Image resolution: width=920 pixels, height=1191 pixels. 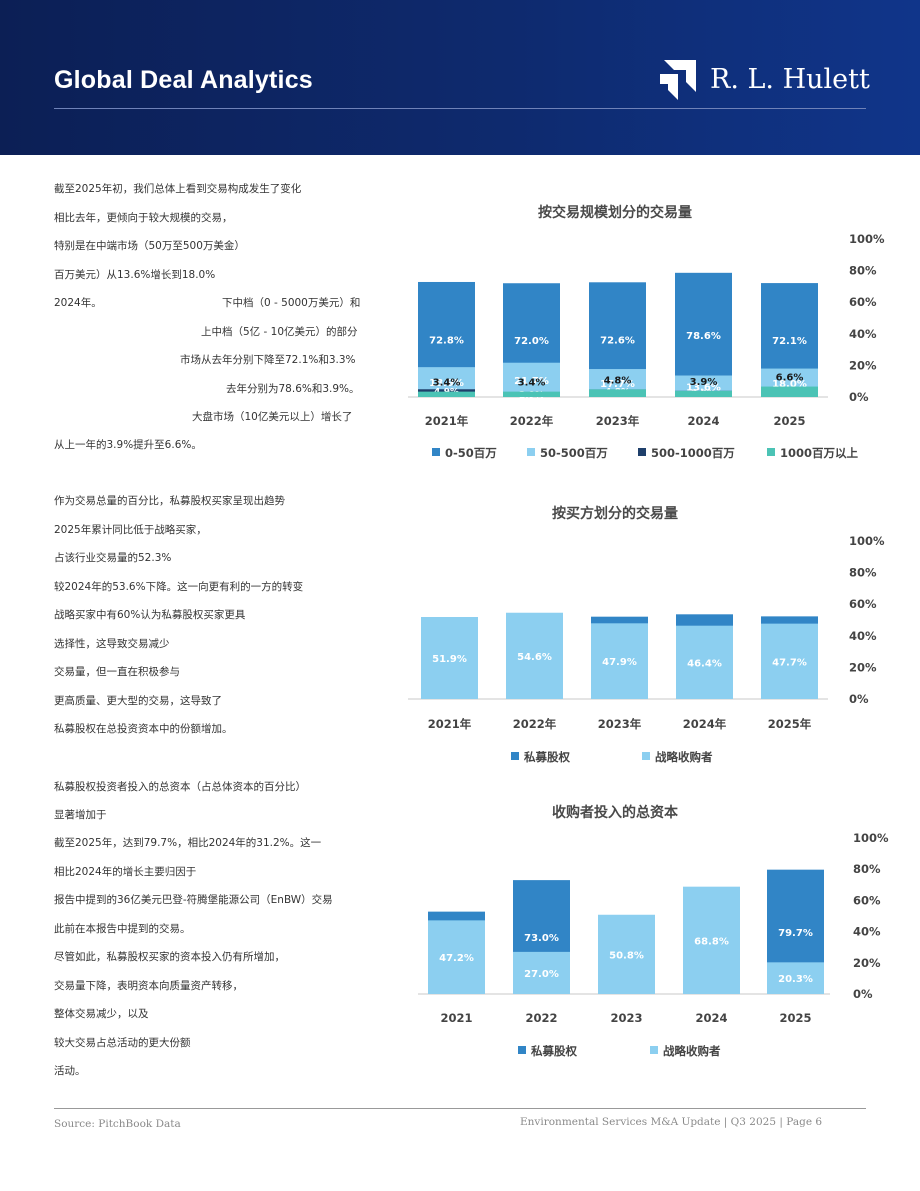 What do you see at coordinates (149, 246) in the screenshot?
I see `paragraph-line: 特别是在中端市场（50万至500万美金）` at bounding box center [149, 246].